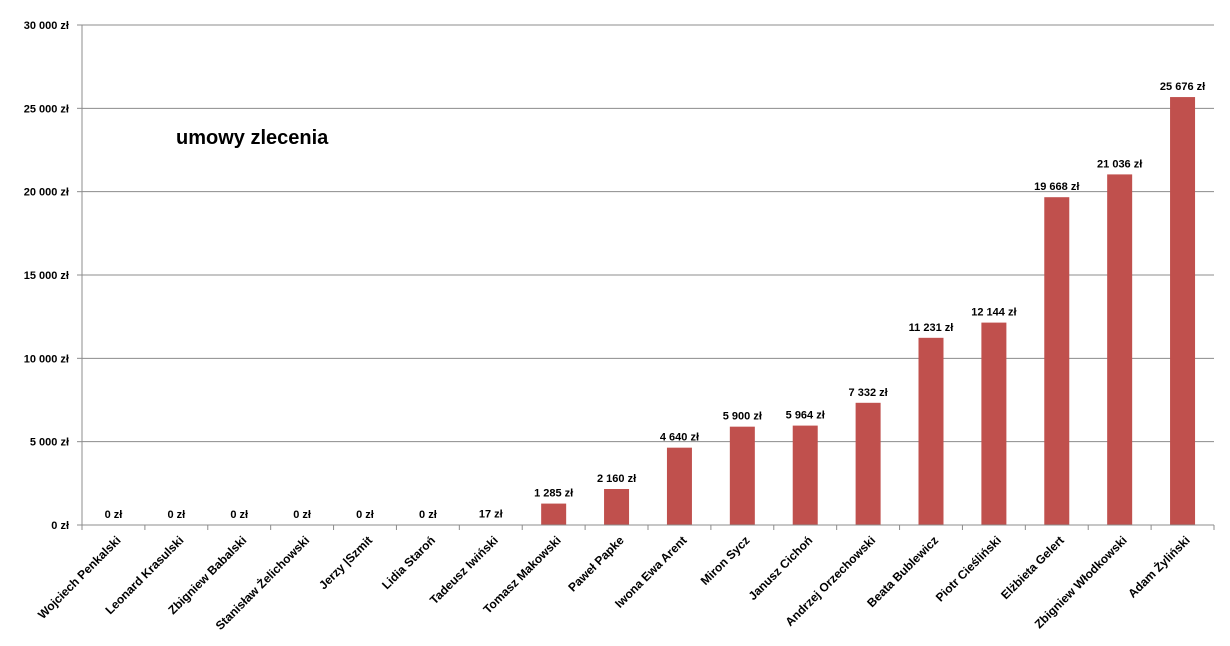 Image resolution: width=1230 pixels, height=646 pixels. I want to click on x-category-label: Janusz Cichoń, so click(781, 568).